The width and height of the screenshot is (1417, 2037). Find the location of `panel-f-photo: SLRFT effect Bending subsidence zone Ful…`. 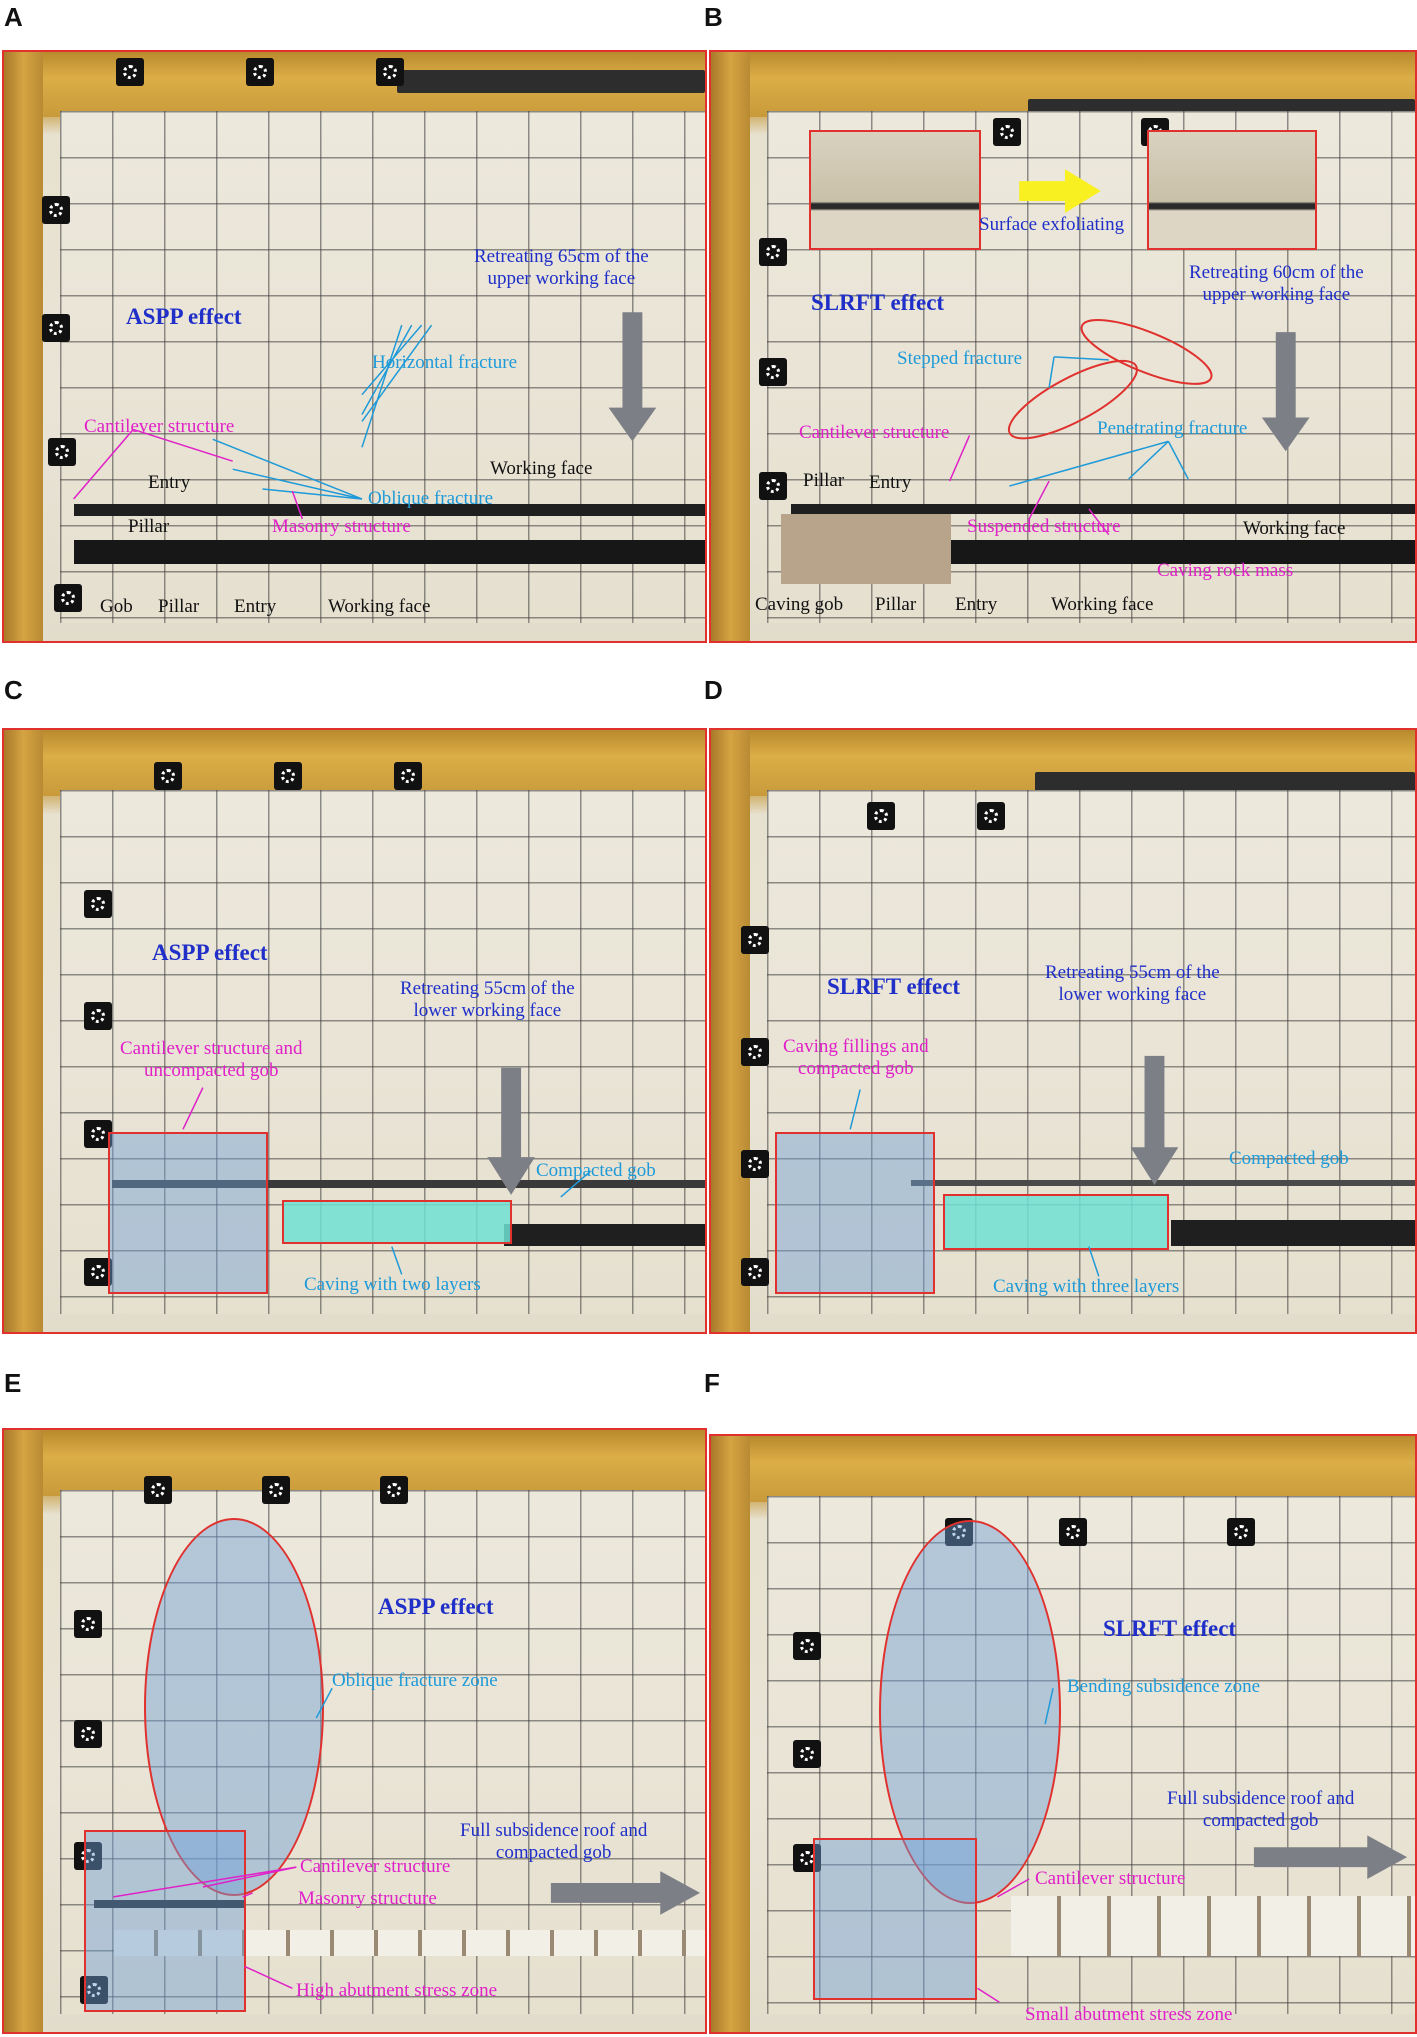

panel-f-photo: SLRFT effect Bending subsidence zone Ful… is located at coordinates (1063, 1734).